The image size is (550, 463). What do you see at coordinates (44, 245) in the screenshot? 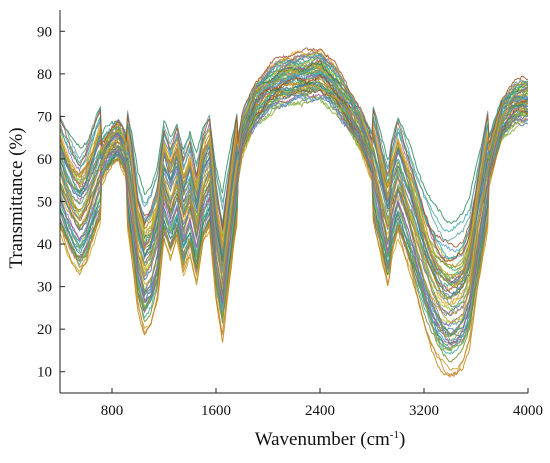
I see `y-tick-label: 40` at bounding box center [44, 245].